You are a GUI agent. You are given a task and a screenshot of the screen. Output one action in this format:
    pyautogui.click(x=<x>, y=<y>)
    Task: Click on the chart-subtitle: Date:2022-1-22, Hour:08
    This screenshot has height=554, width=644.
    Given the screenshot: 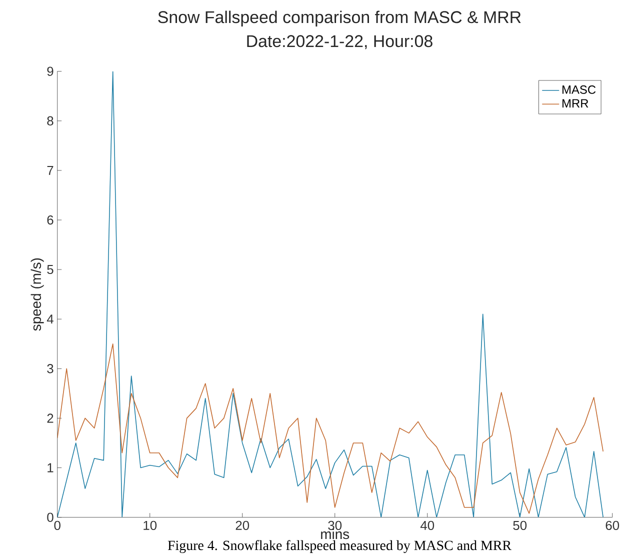 What is the action you would take?
    pyautogui.click(x=339, y=42)
    